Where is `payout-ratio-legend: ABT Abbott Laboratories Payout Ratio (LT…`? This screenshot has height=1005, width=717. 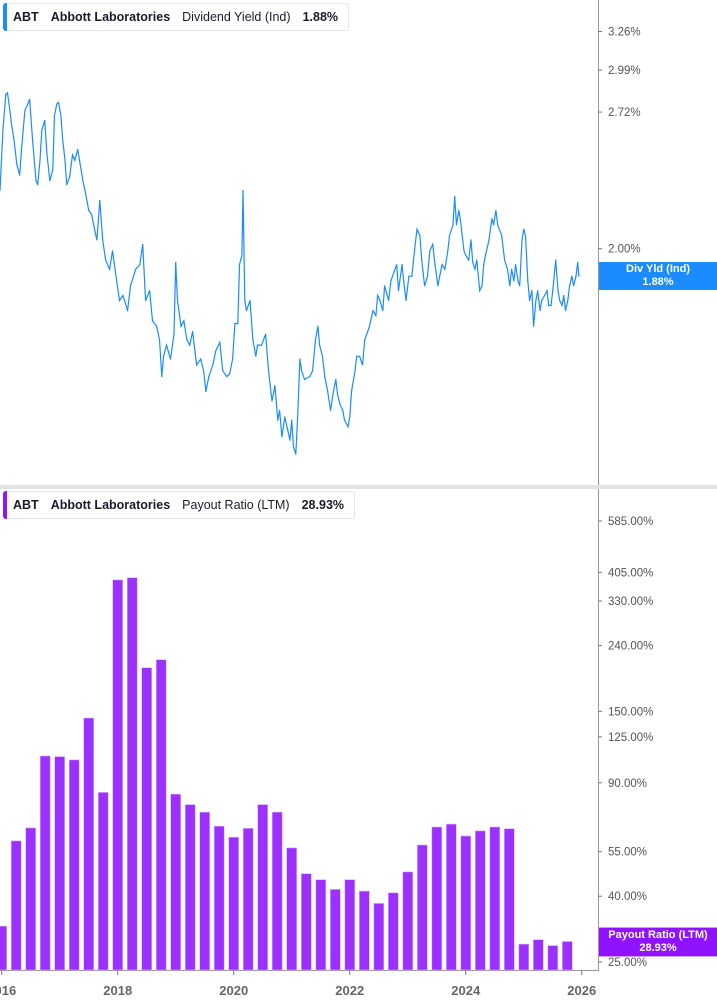
payout-ratio-legend: ABT Abbott Laboratories Payout Ratio (LT… is located at coordinates (179, 505).